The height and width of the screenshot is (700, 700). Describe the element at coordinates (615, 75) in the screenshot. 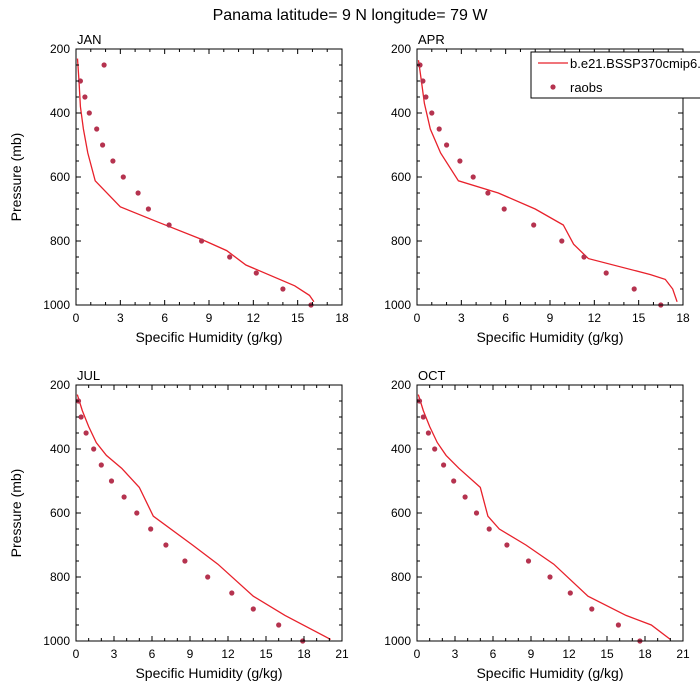

I see `legend-box` at that location.